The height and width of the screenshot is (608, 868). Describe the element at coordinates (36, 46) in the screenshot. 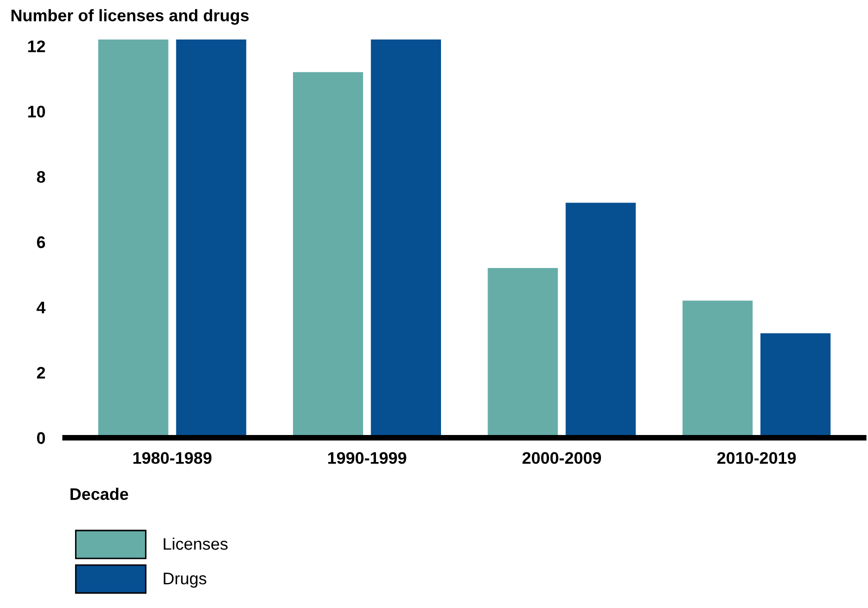

I see `y-tick-label: 12` at that location.